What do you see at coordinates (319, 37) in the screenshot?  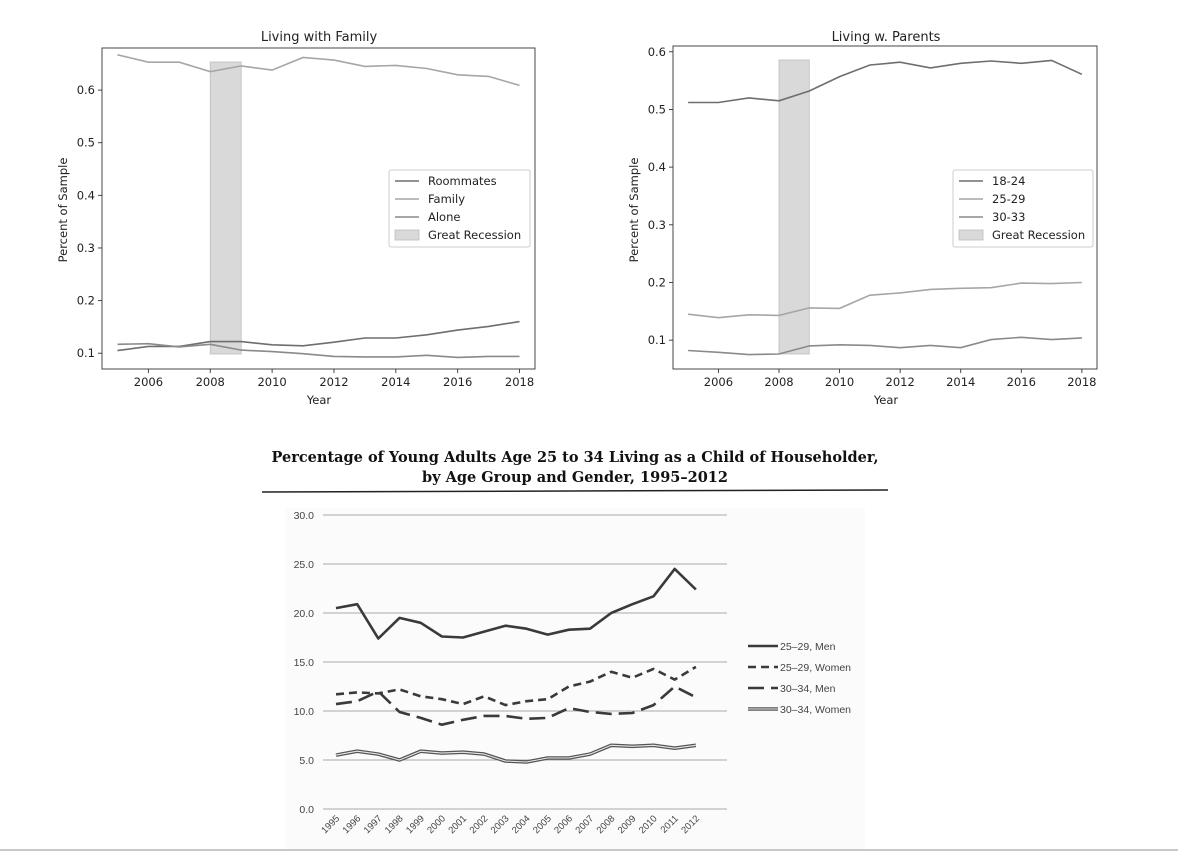 I see `chart-title: Living with Family` at bounding box center [319, 37].